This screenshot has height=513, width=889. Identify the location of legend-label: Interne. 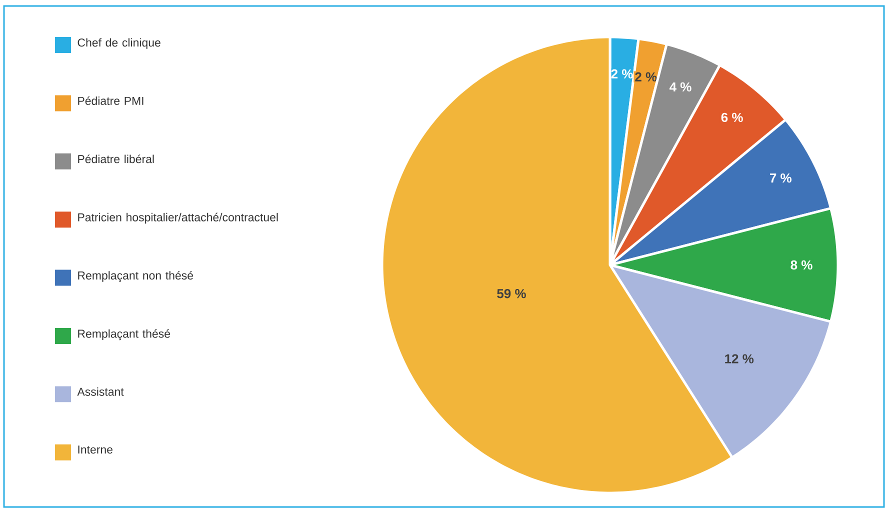
(95, 450).